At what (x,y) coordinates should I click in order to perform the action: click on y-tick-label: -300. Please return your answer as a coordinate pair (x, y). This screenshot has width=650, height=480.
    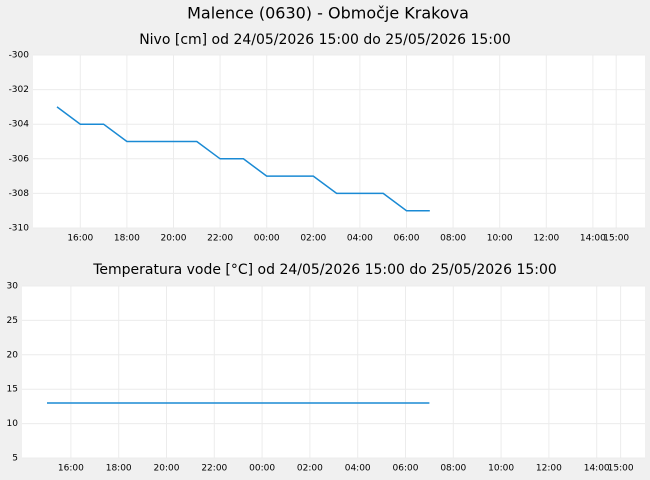
    Looking at the image, I should click on (19, 56).